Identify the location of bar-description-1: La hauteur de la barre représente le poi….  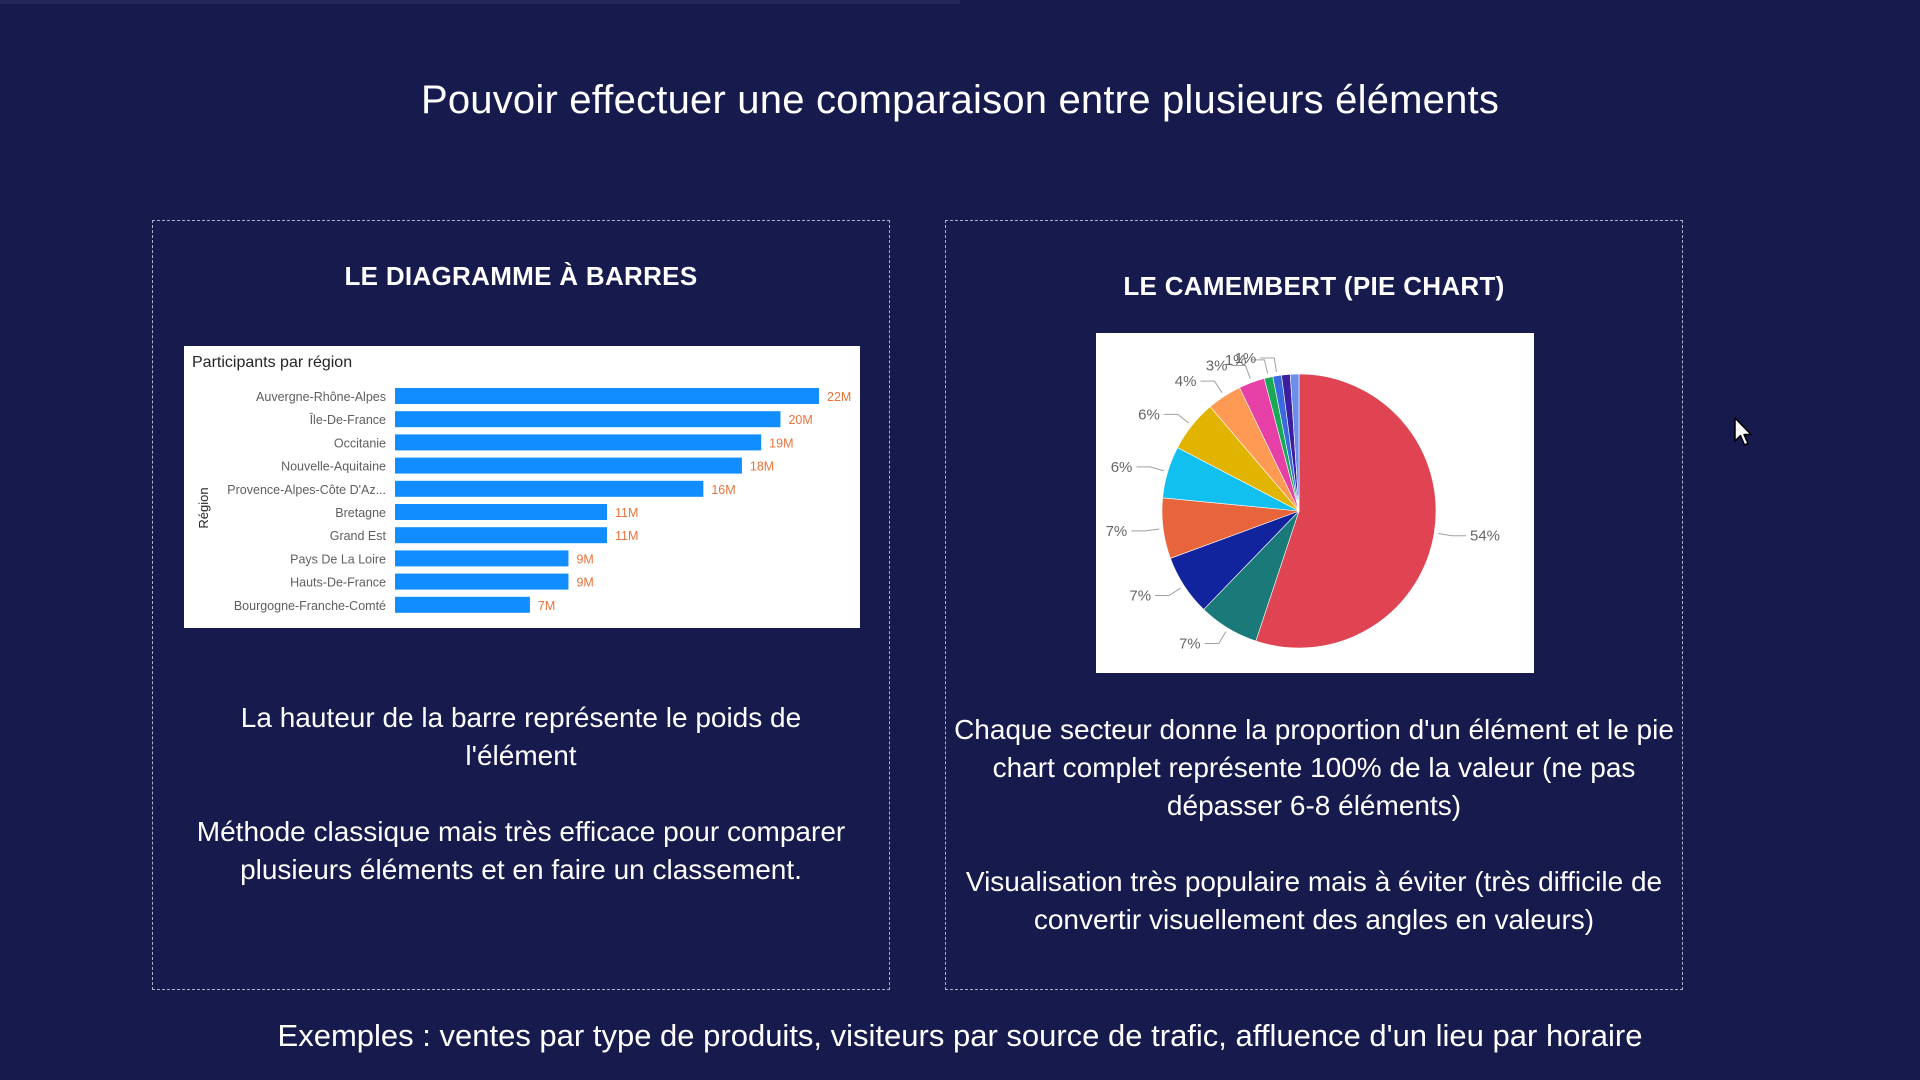
(521, 736).